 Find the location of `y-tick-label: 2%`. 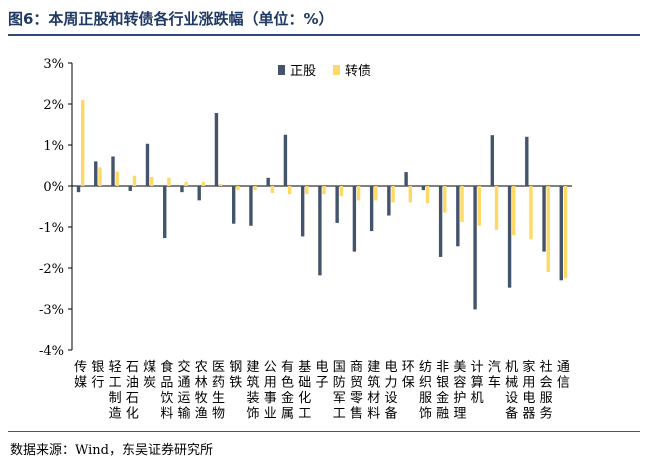

y-tick-label: 2% is located at coordinates (53, 105).